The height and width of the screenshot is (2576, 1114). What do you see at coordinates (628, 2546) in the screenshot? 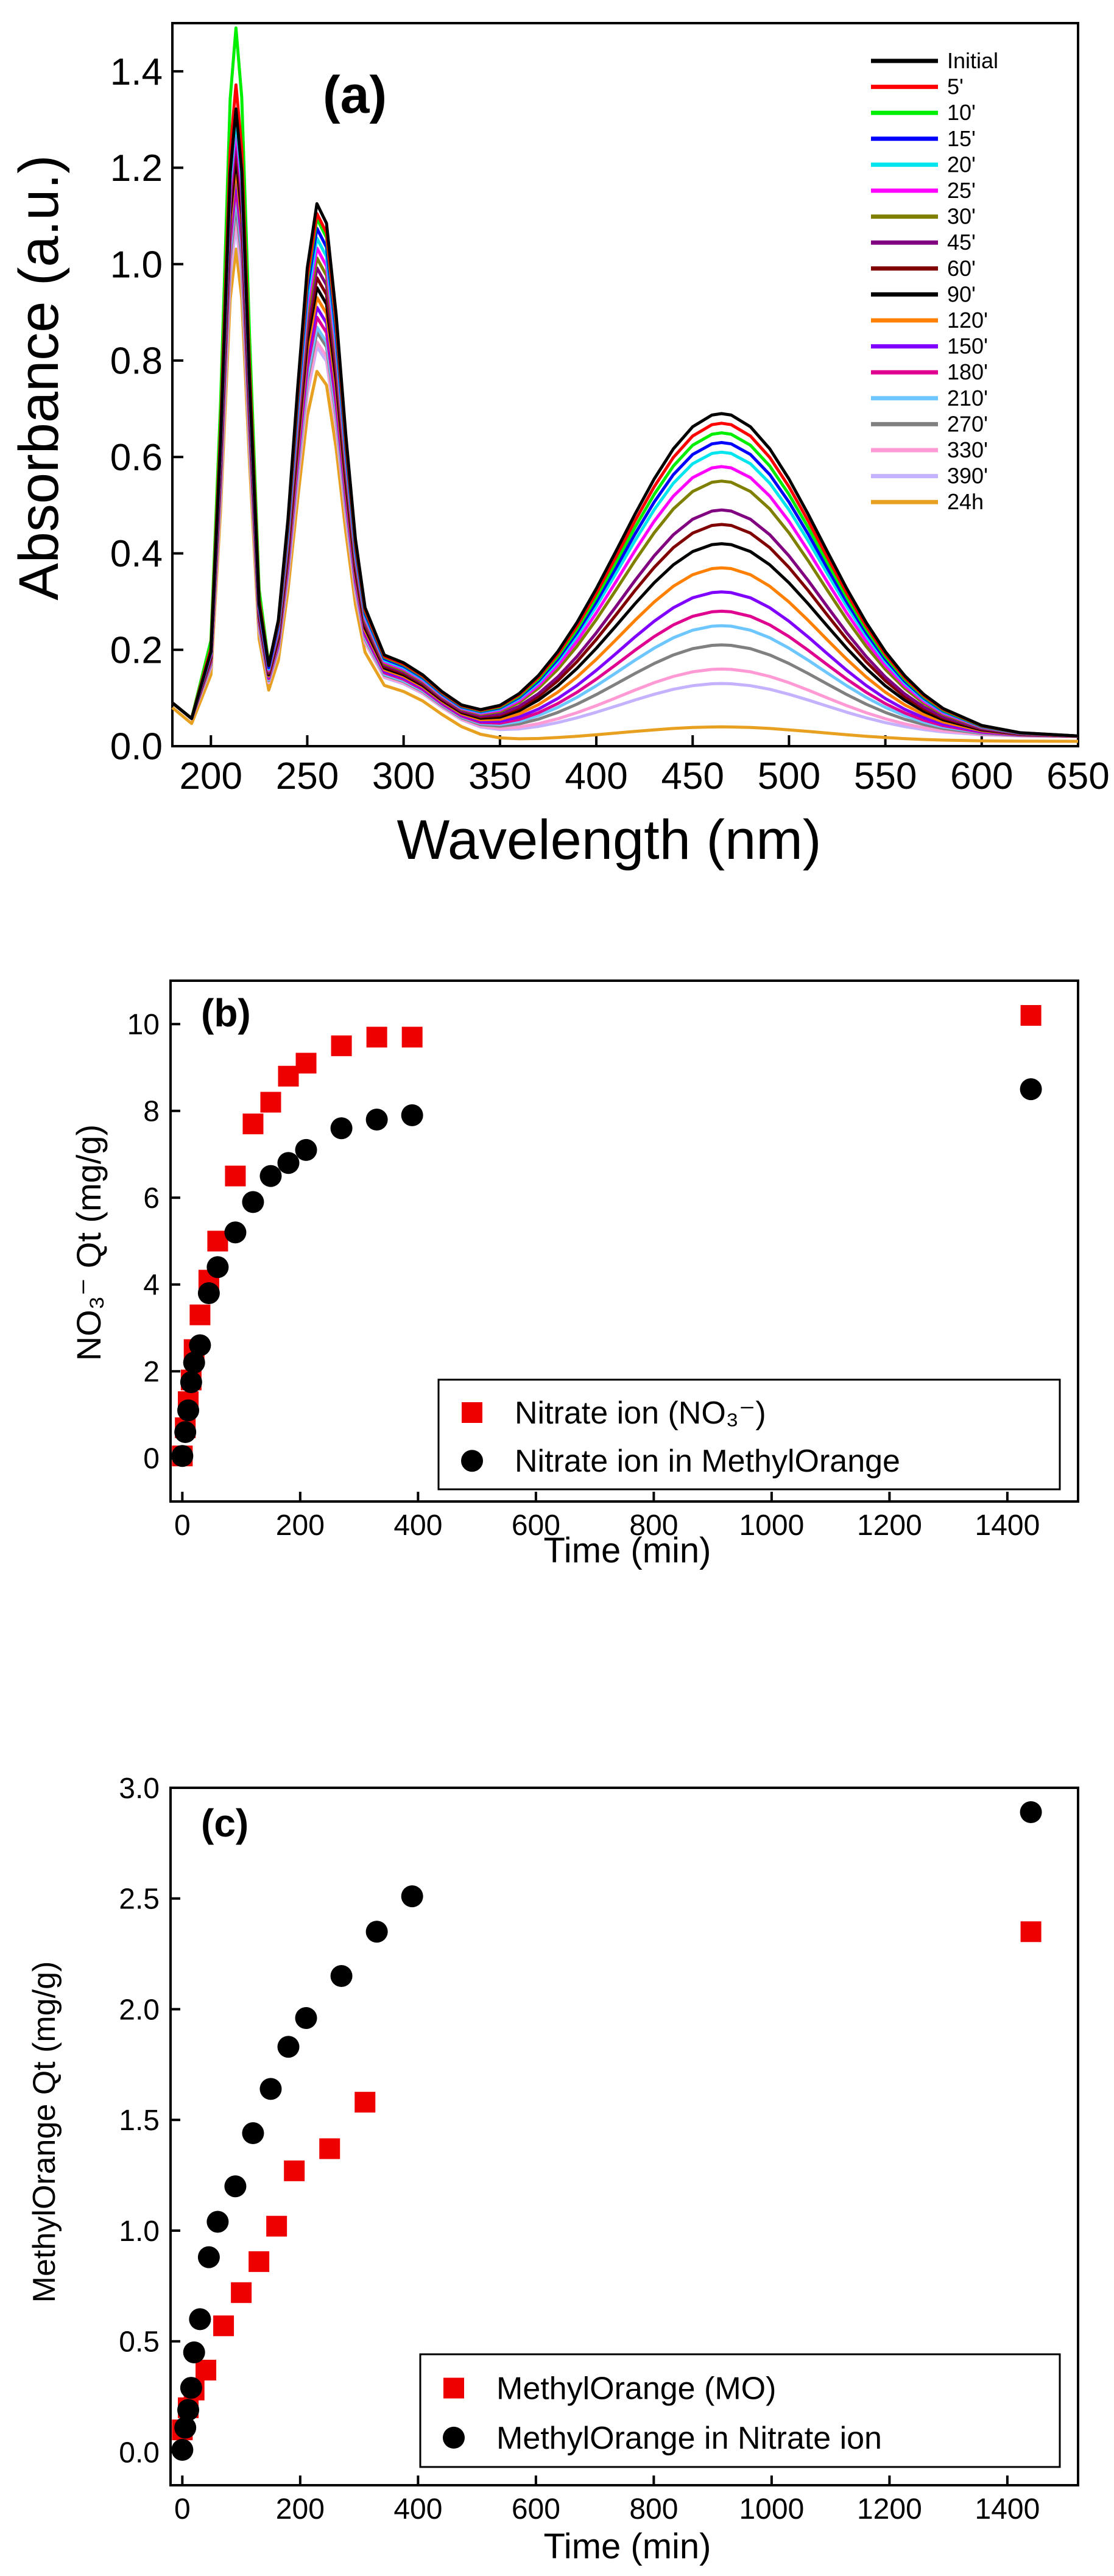
I see `panel-c-x-axis-label: Time (min)` at bounding box center [628, 2546].